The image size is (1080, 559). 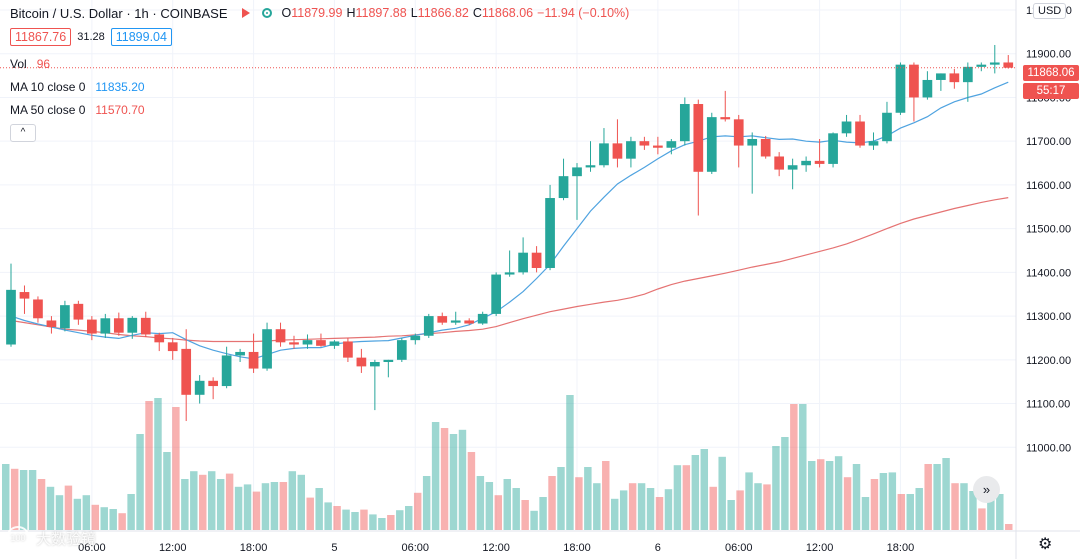 I want to click on close-value: 11868.06, so click(x=507, y=13).